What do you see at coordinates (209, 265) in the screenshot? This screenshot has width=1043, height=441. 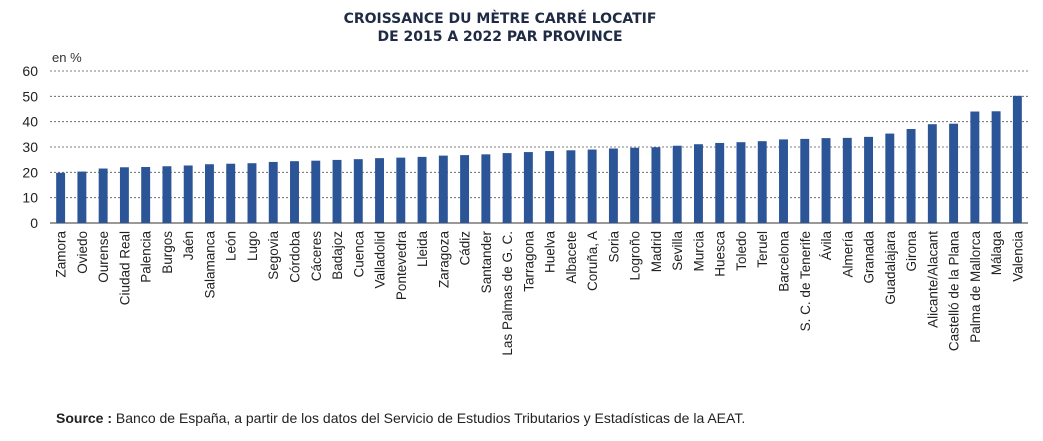 I see `x-tick-label: Salamanca` at bounding box center [209, 265].